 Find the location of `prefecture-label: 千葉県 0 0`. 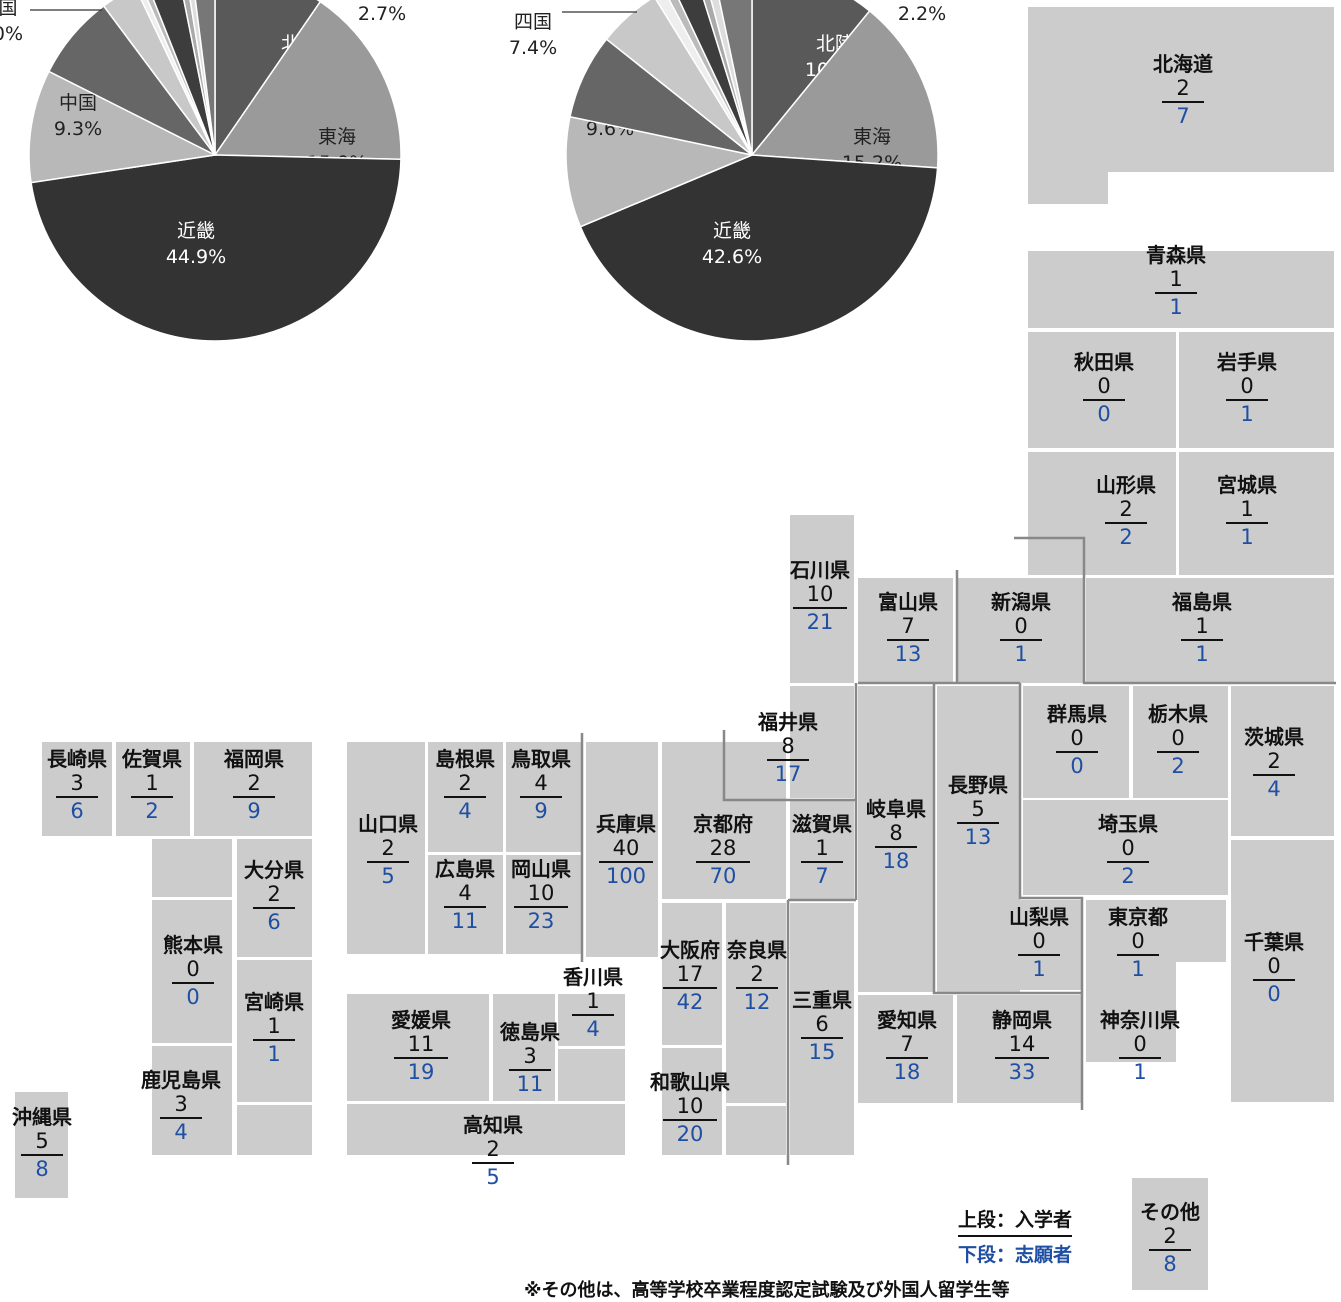

prefecture-label: 千葉県 0 0 is located at coordinates (1274, 968).